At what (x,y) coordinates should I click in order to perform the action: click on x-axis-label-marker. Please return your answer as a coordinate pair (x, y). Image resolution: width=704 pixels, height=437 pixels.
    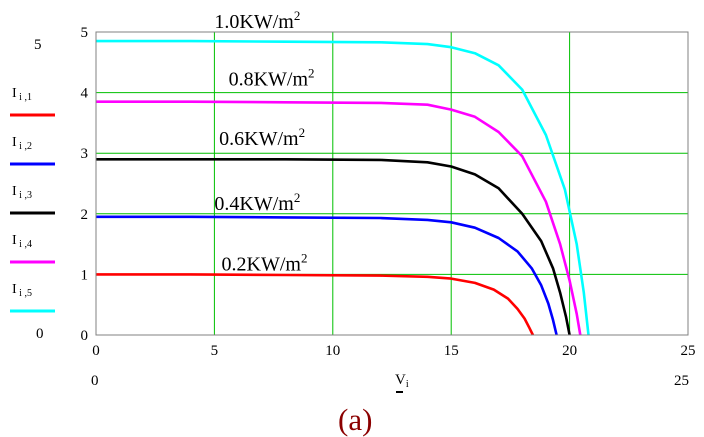
    Looking at the image, I should click on (399, 392).